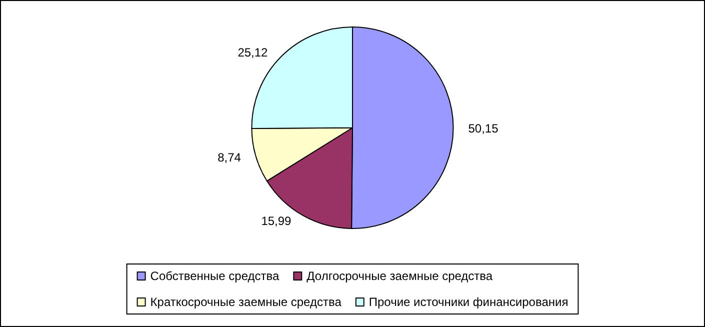 This screenshot has width=705, height=327. What do you see at coordinates (215, 276) in the screenshot?
I see `legend-label: Собственные средства` at bounding box center [215, 276].